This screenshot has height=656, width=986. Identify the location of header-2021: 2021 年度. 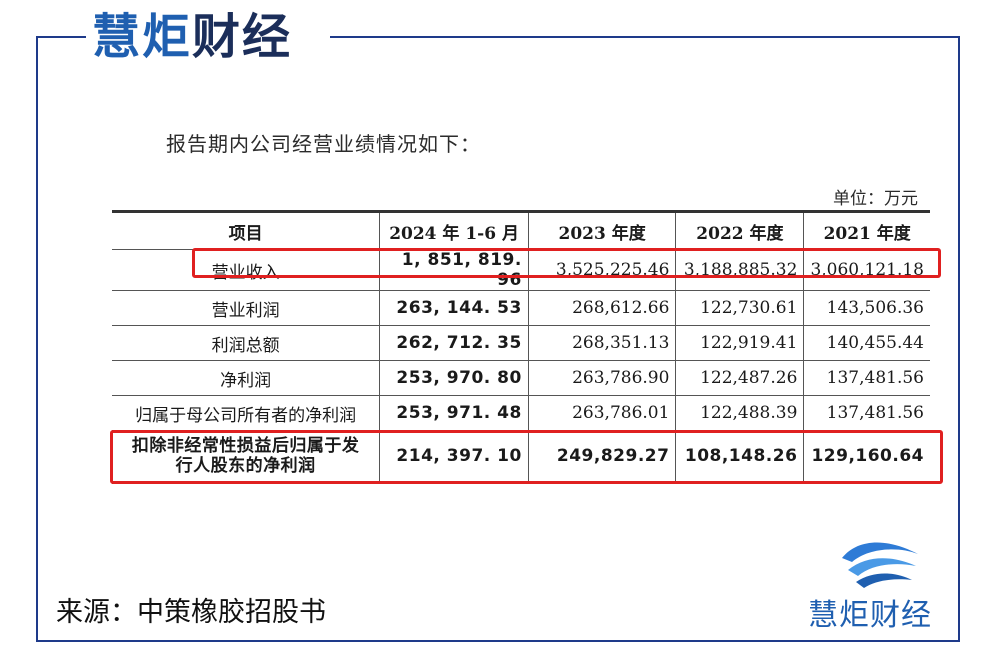
(866, 230).